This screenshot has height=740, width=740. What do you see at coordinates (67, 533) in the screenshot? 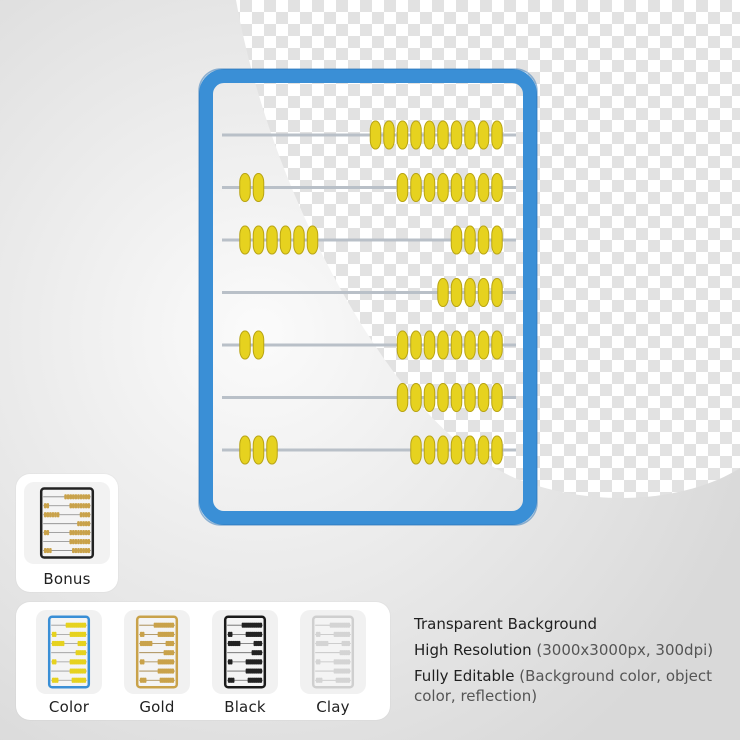
I see `bonus-card: Bonus` at bounding box center [67, 533].